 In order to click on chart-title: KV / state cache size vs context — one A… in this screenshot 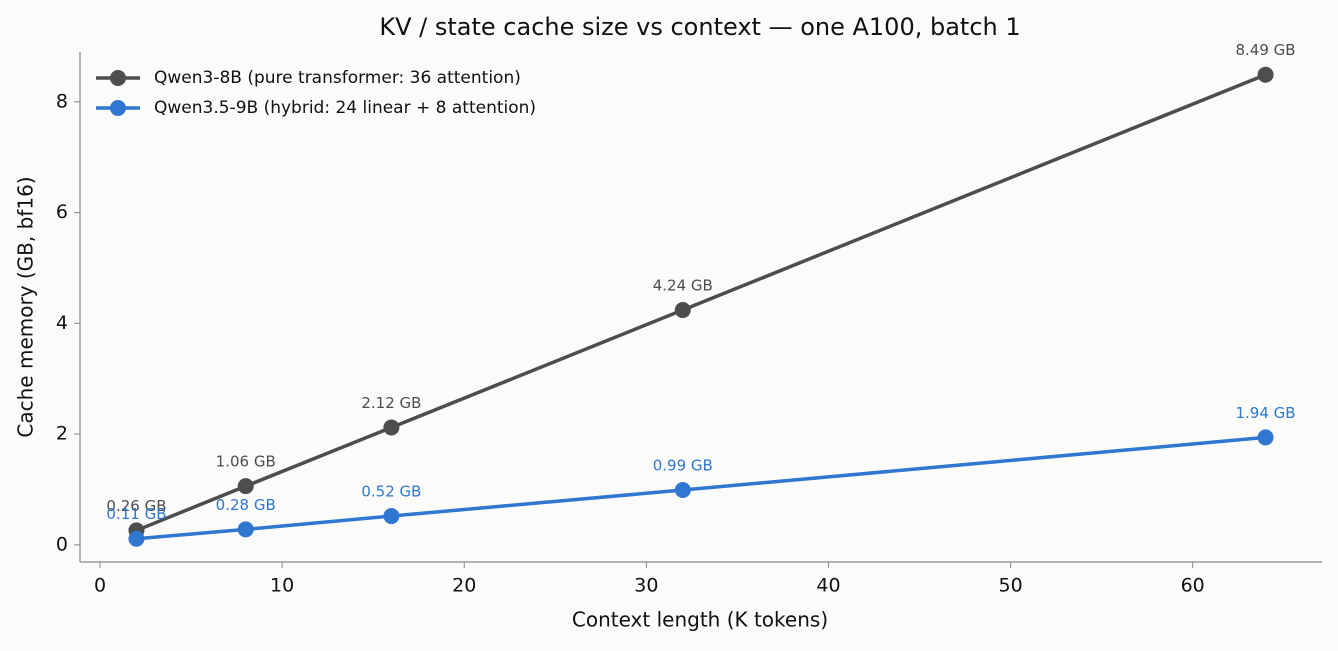, I will do `click(699, 27)`.